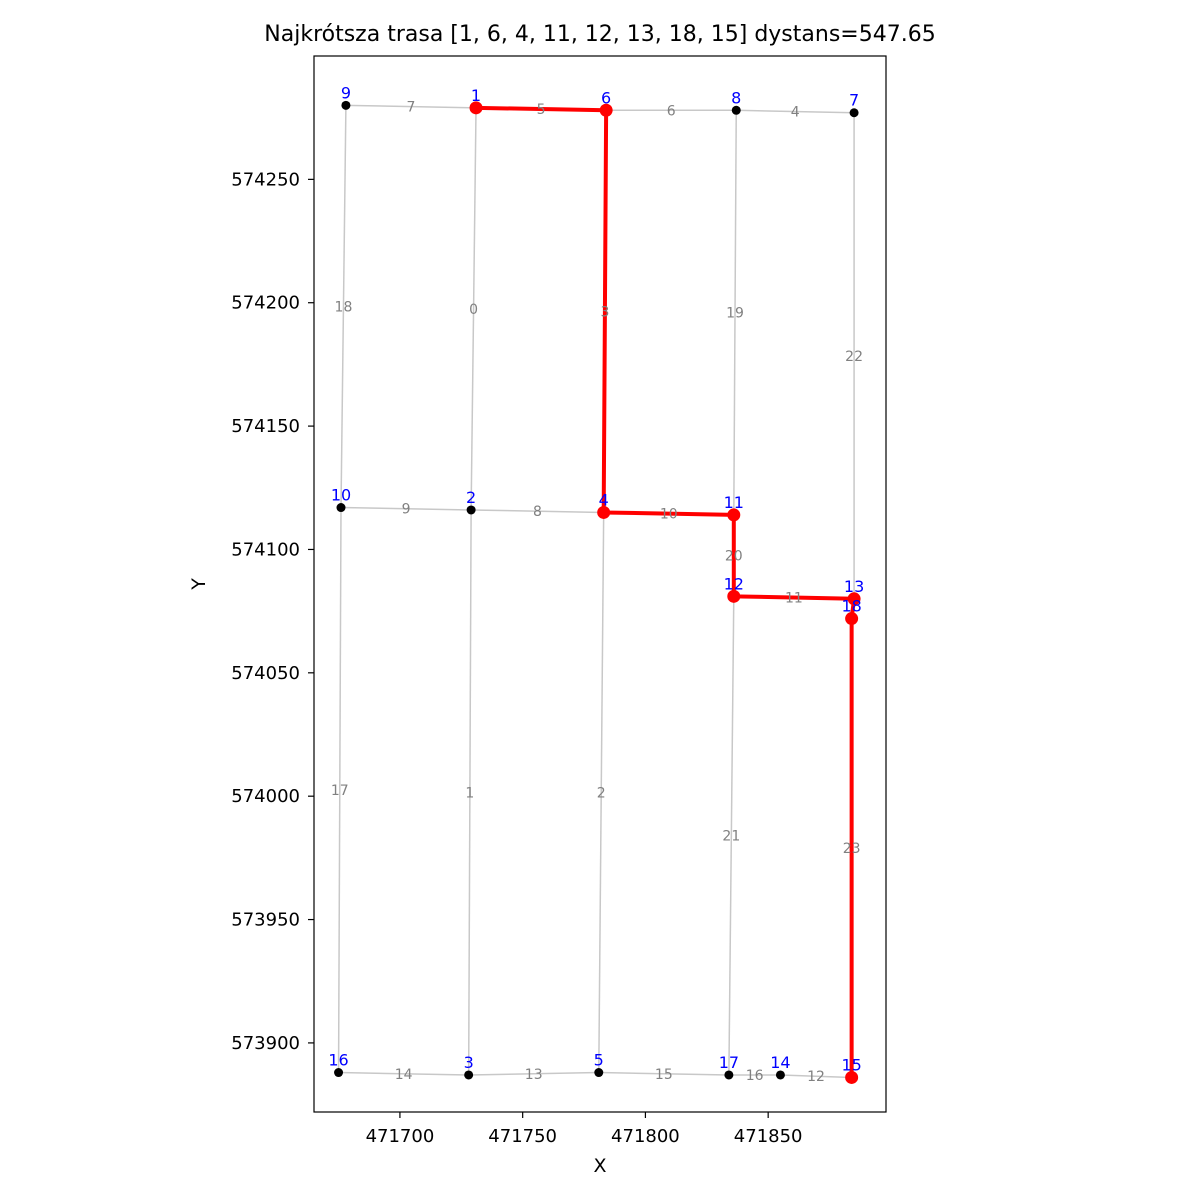  I want to click on node-label-17: 17, so click(729, 1062).